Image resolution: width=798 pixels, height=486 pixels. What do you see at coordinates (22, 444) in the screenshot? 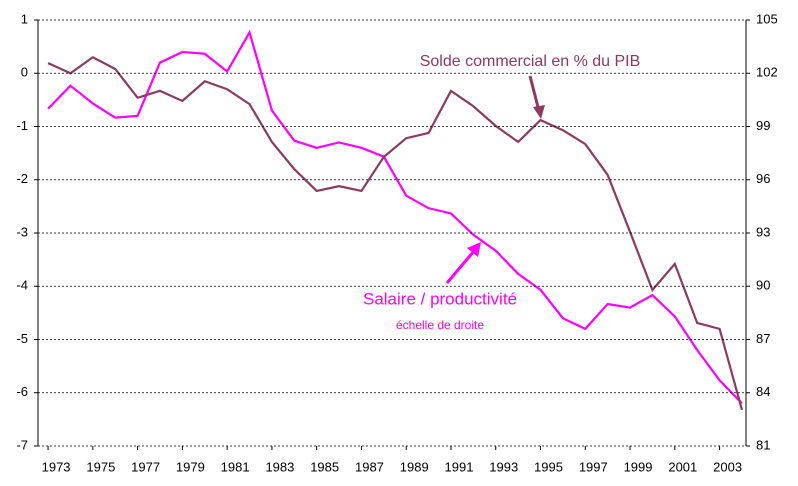
I see `y-tick-label: -7` at bounding box center [22, 444].